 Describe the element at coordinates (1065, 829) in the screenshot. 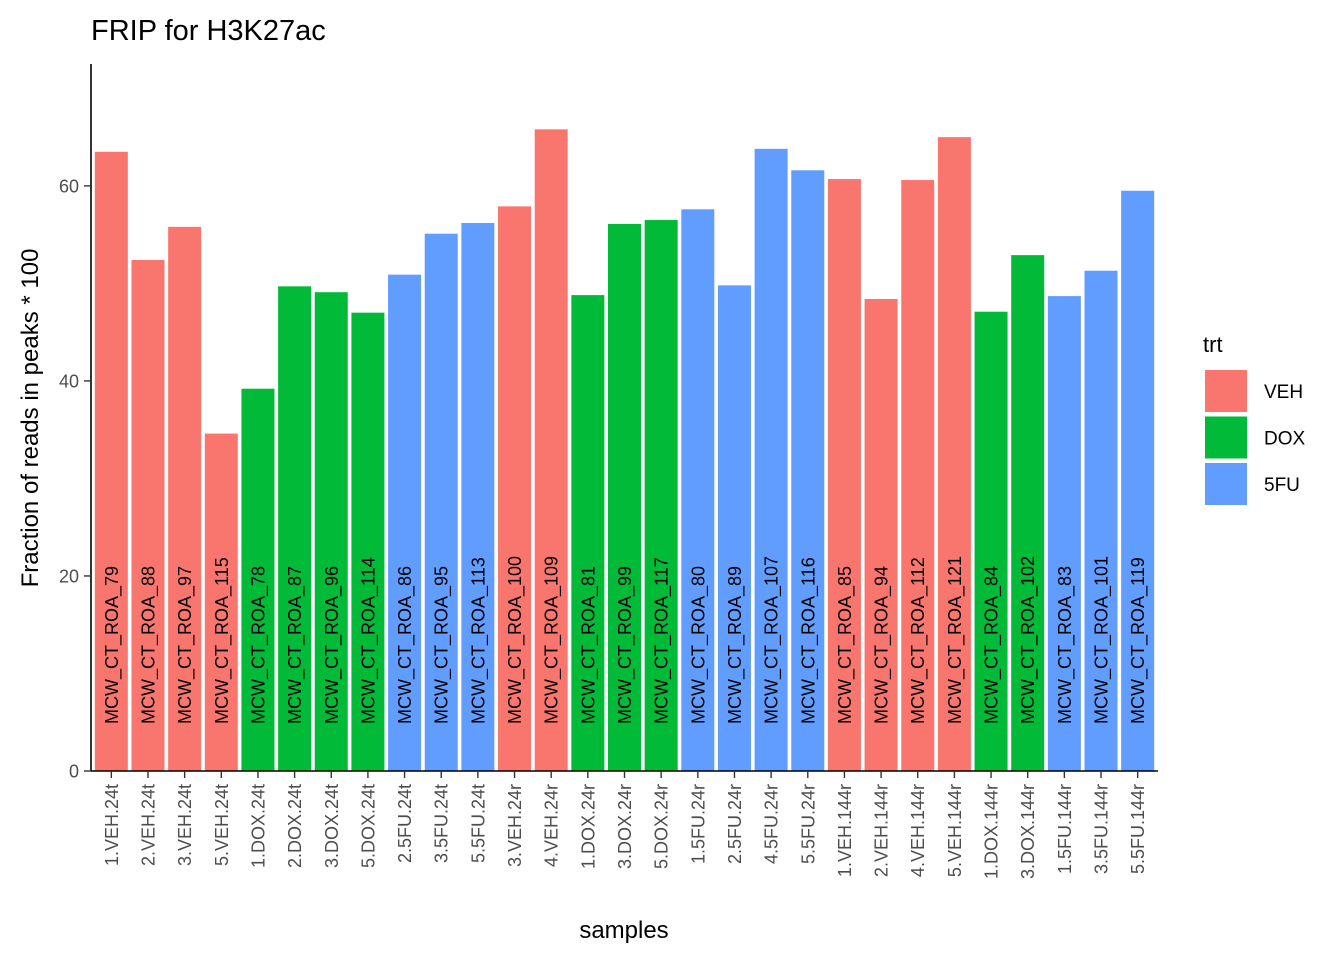

I see `x-tick-label: 1.5FU.144r` at that location.